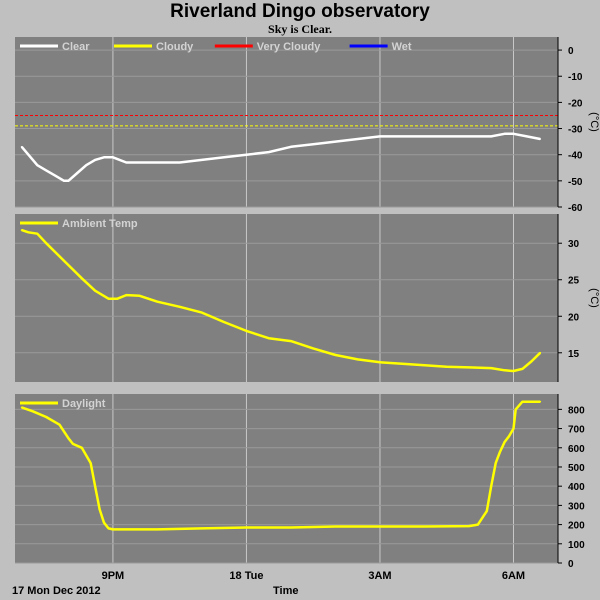 The image size is (600, 600). What do you see at coordinates (575, 130) in the screenshot?
I see `y-tick-label: -30` at bounding box center [575, 130].